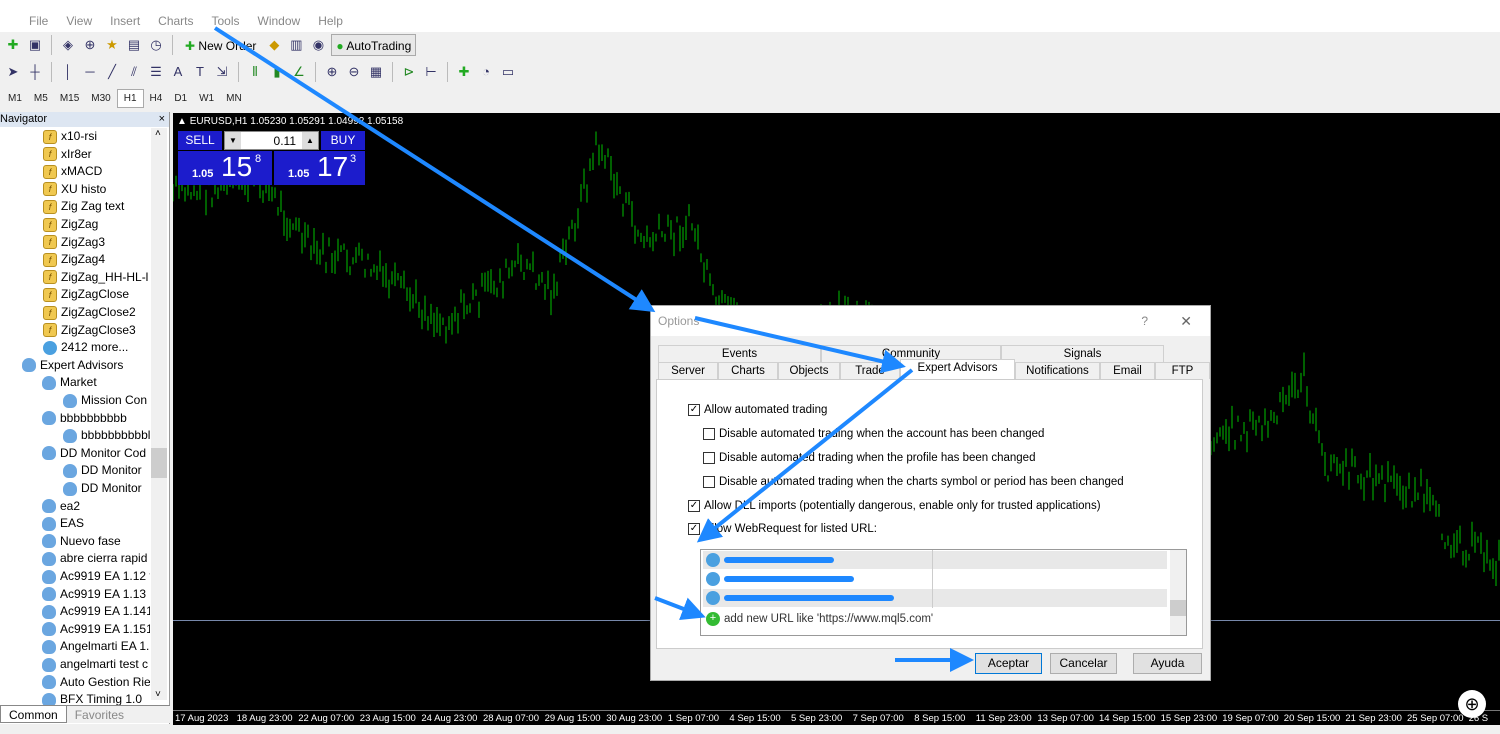 This screenshot has width=1500, height=734. What do you see at coordinates (96, 664) in the screenshot?
I see `navigator-item: angelmarti test c` at bounding box center [96, 664].